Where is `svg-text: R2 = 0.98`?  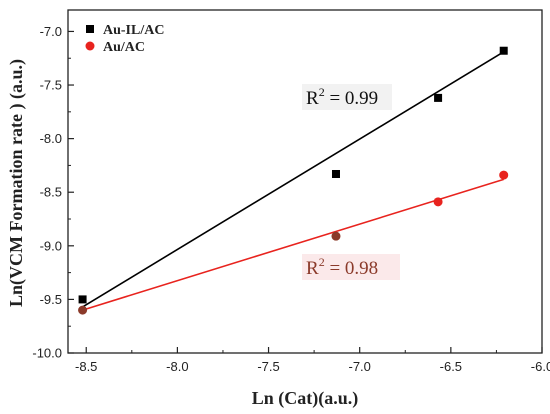 svg-text: R2 = 0.98 is located at coordinates (342, 267).